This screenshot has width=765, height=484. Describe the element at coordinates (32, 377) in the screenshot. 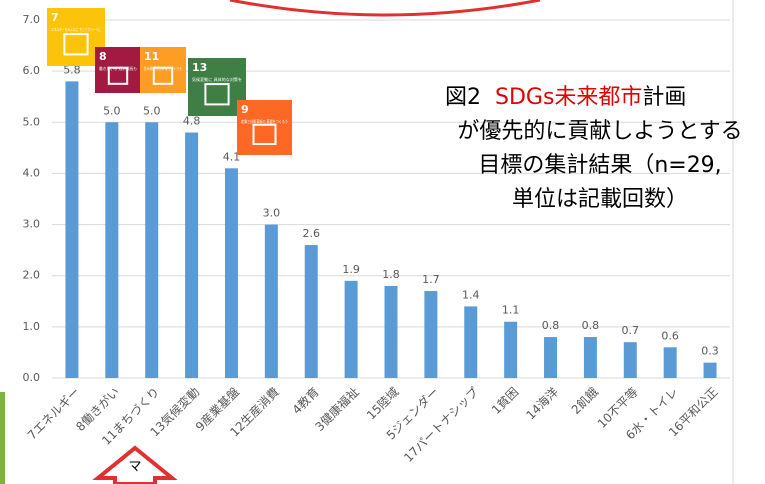

I see `y-tick-label: 0.0` at that location.